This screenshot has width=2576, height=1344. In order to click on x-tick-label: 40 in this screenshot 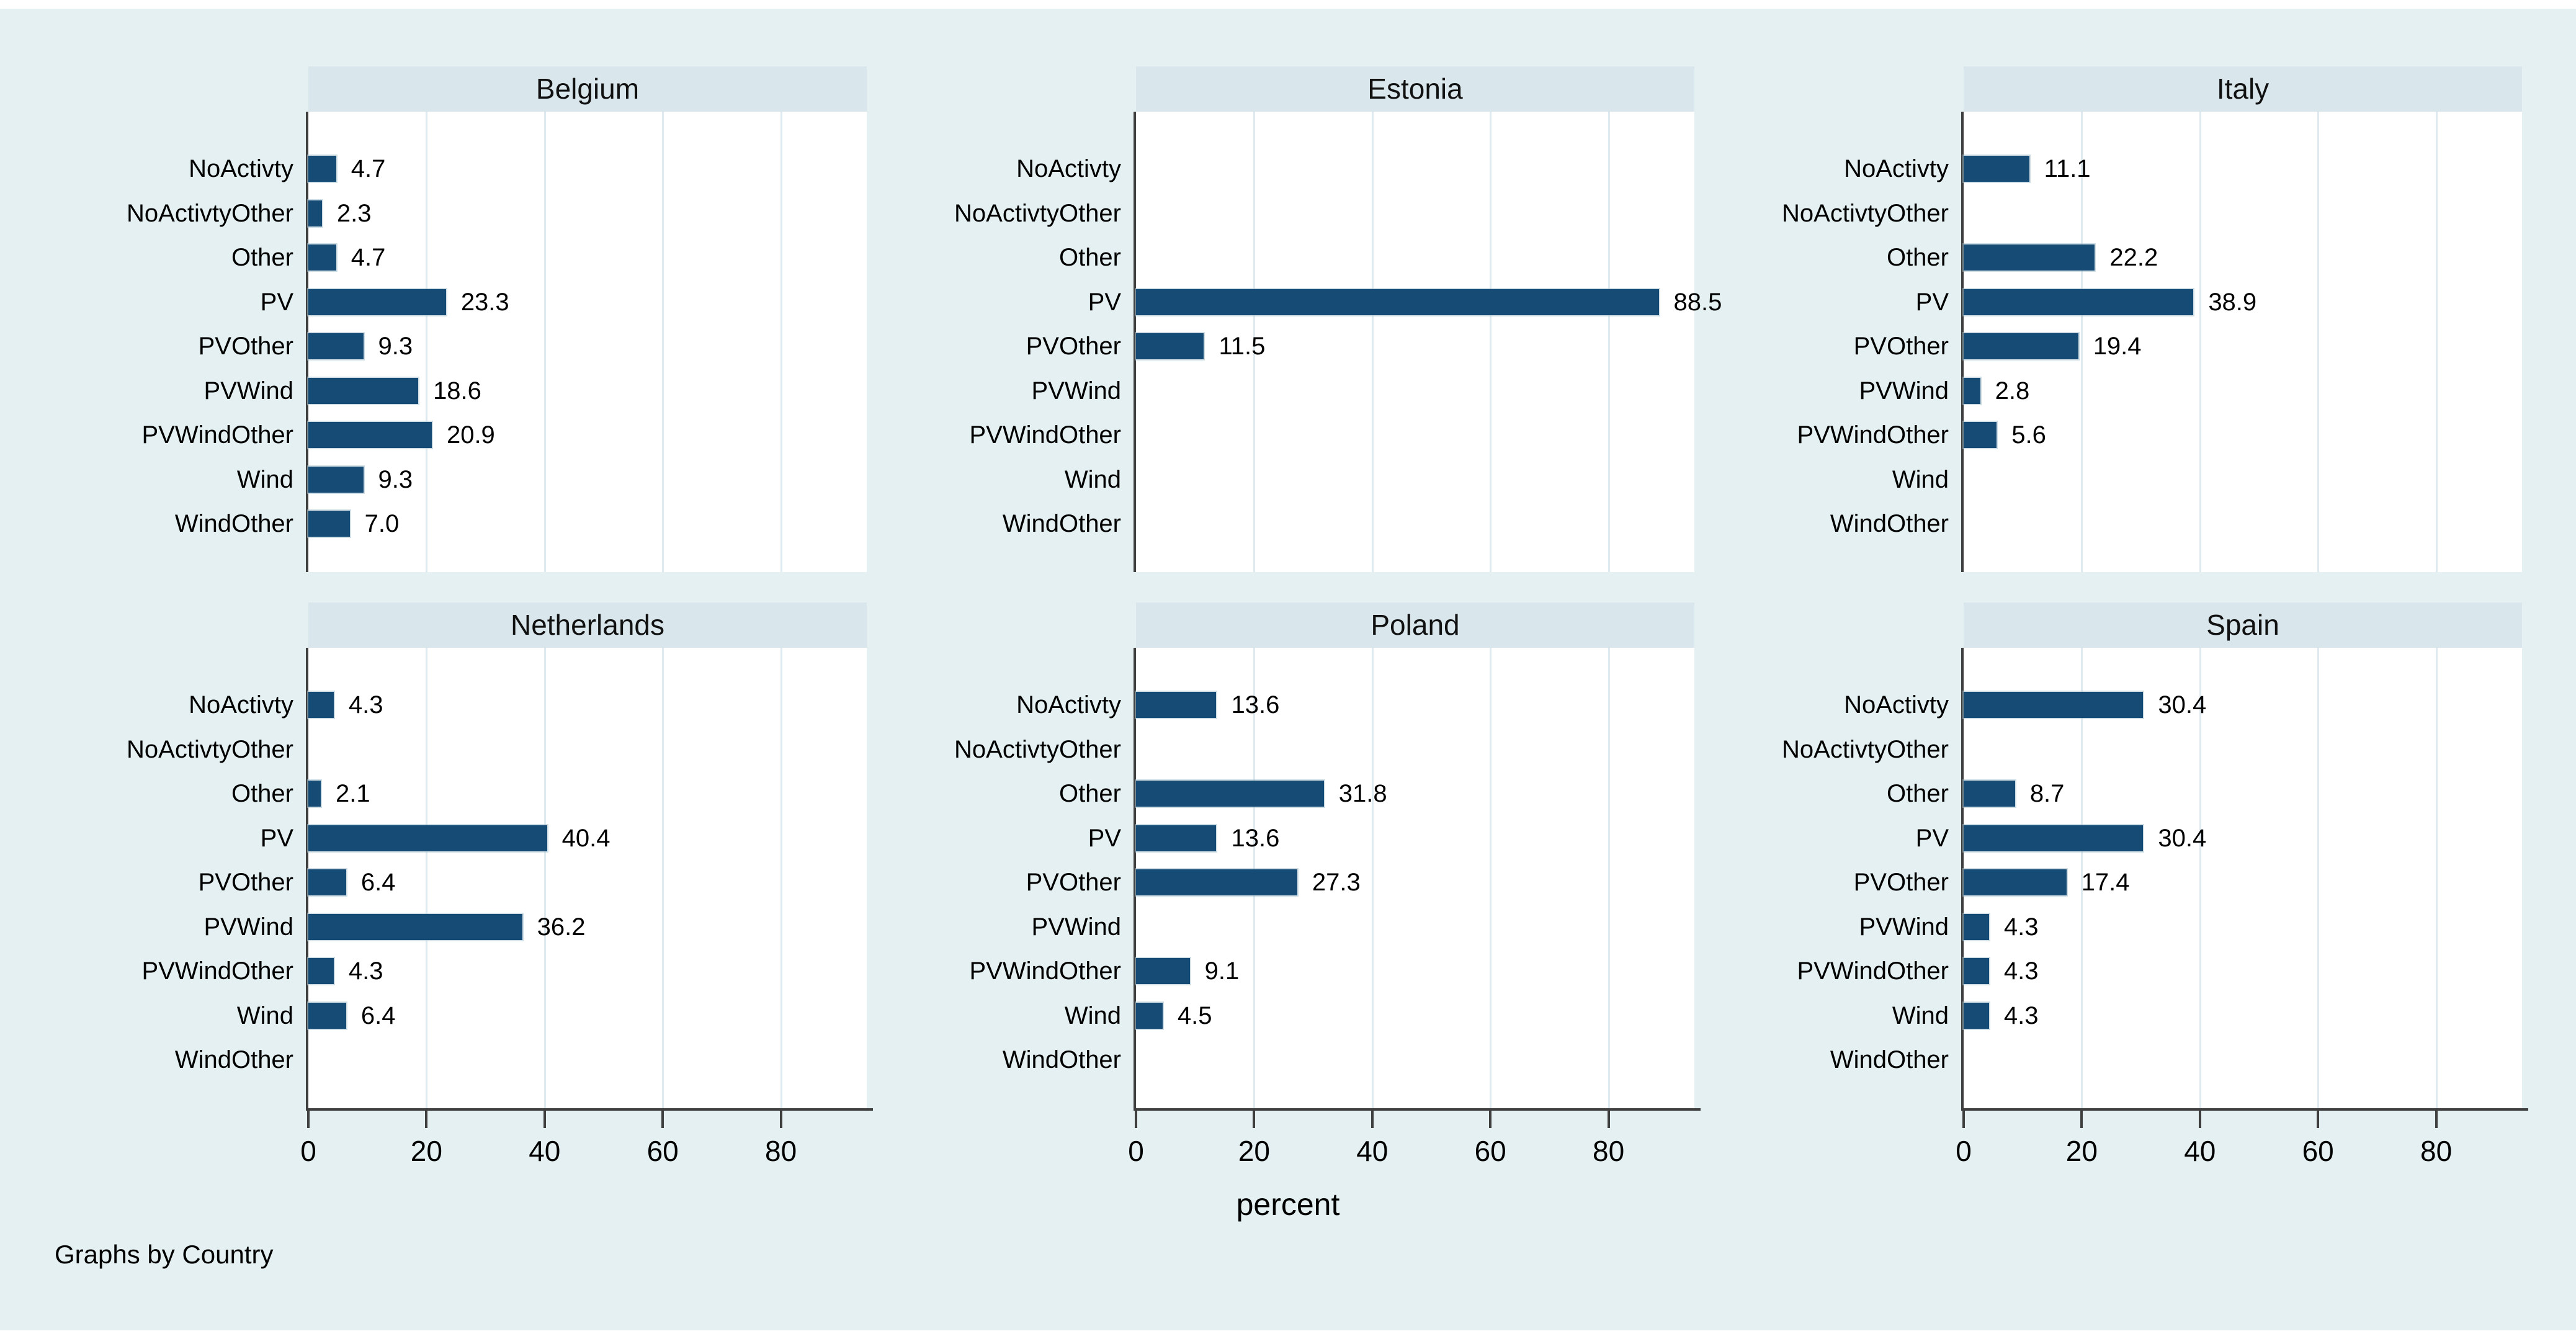, I will do `click(545, 1151)`.